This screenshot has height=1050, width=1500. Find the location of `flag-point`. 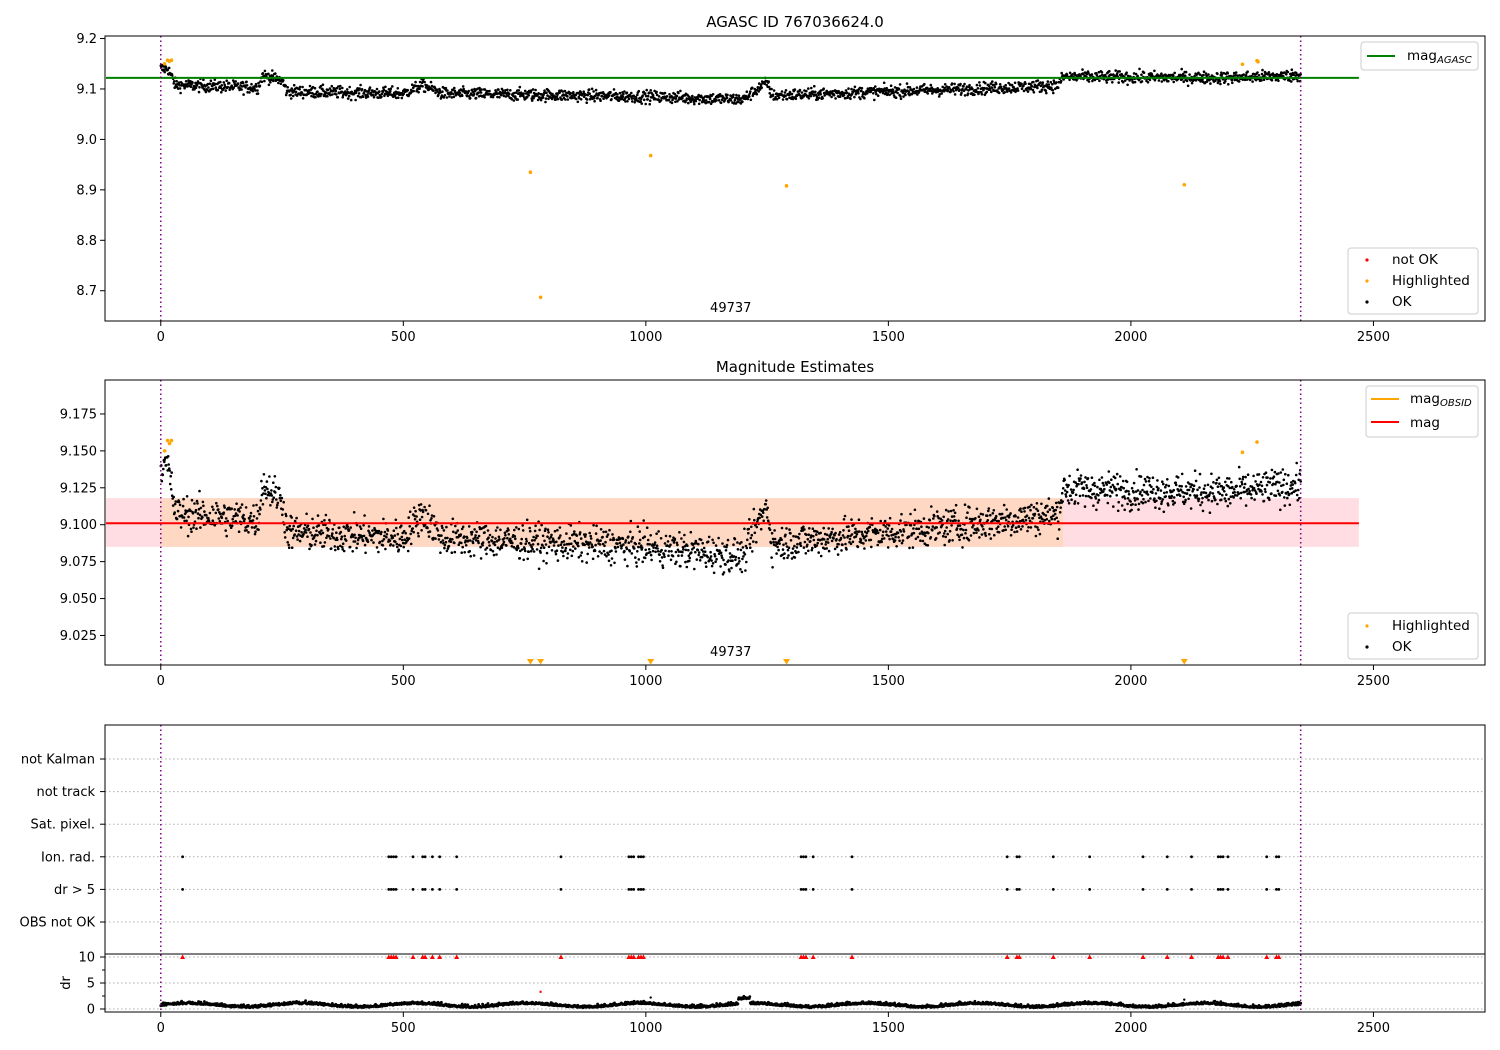

flag-point is located at coordinates (1276, 889).